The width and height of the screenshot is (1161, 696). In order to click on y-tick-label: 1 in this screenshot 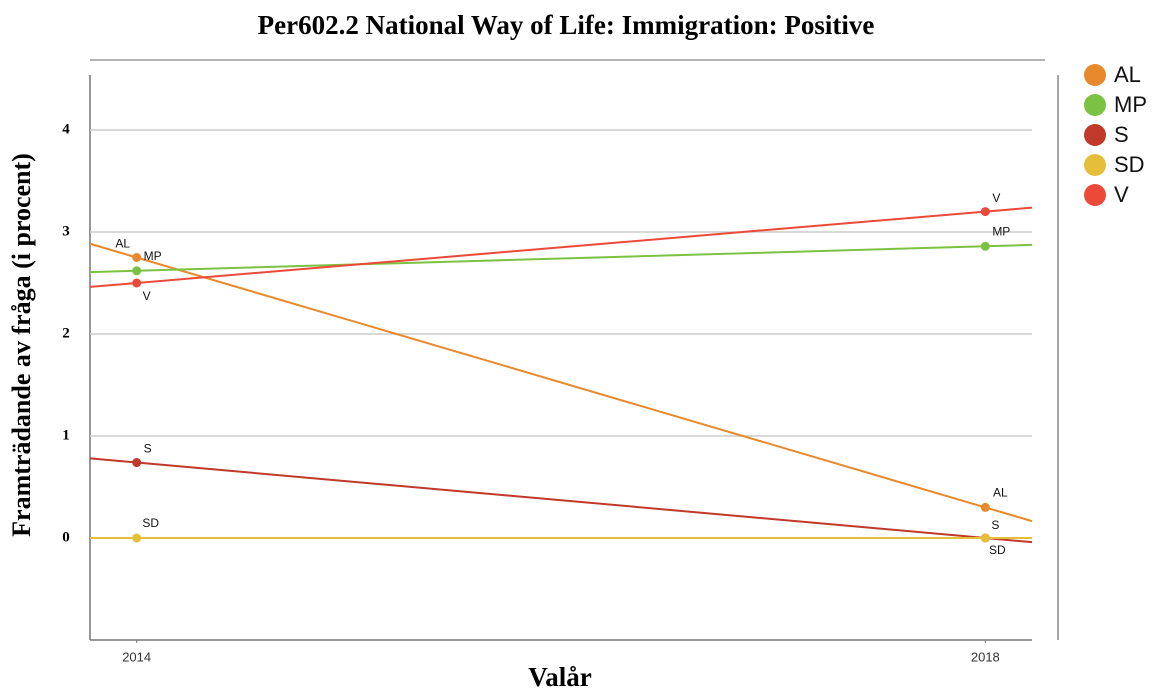, I will do `click(66, 435)`.